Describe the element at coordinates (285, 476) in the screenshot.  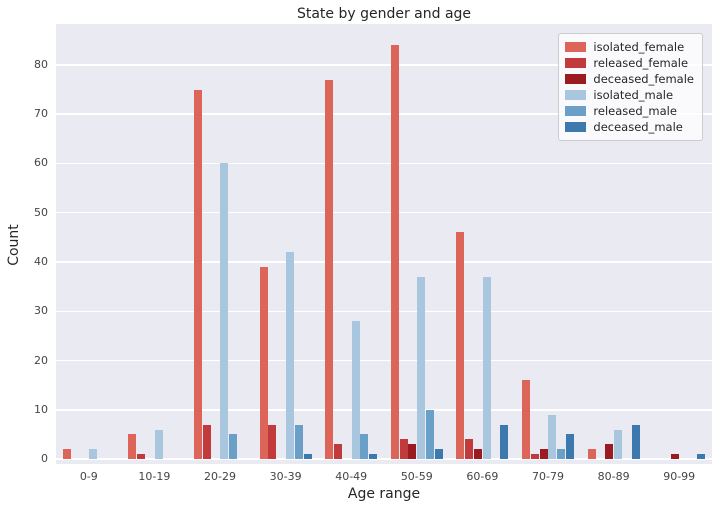
I see `x-tick-label: 30-39` at that location.